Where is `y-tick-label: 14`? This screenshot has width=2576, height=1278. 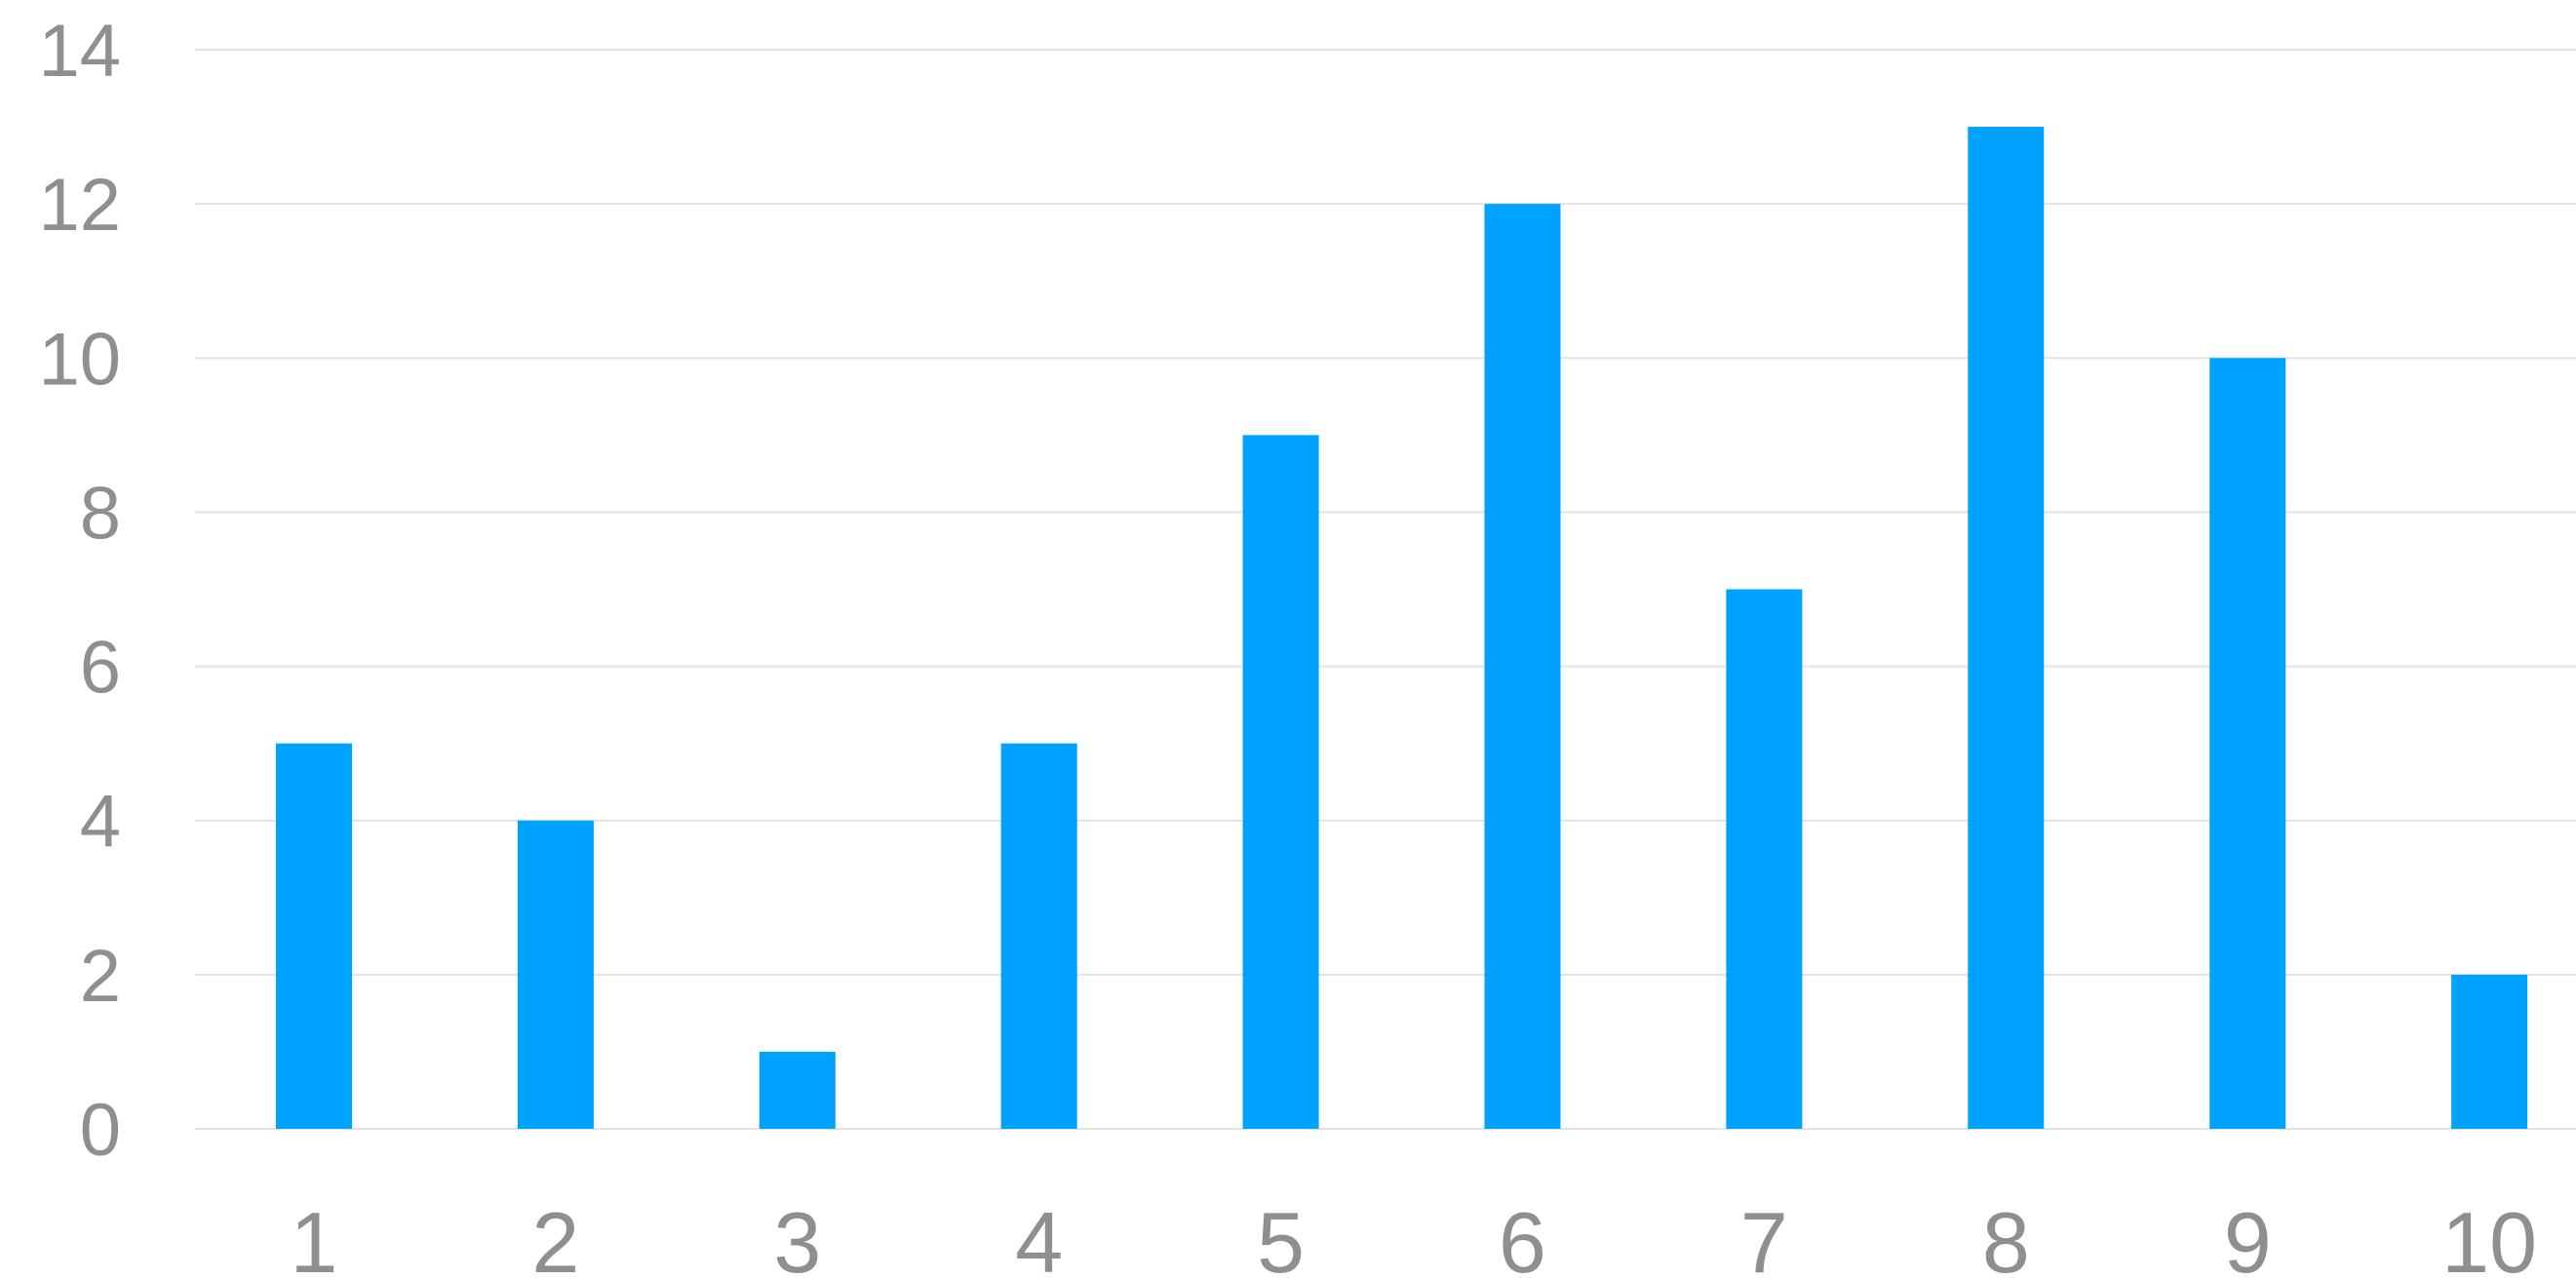
y-tick-label: 14 is located at coordinates (79, 52).